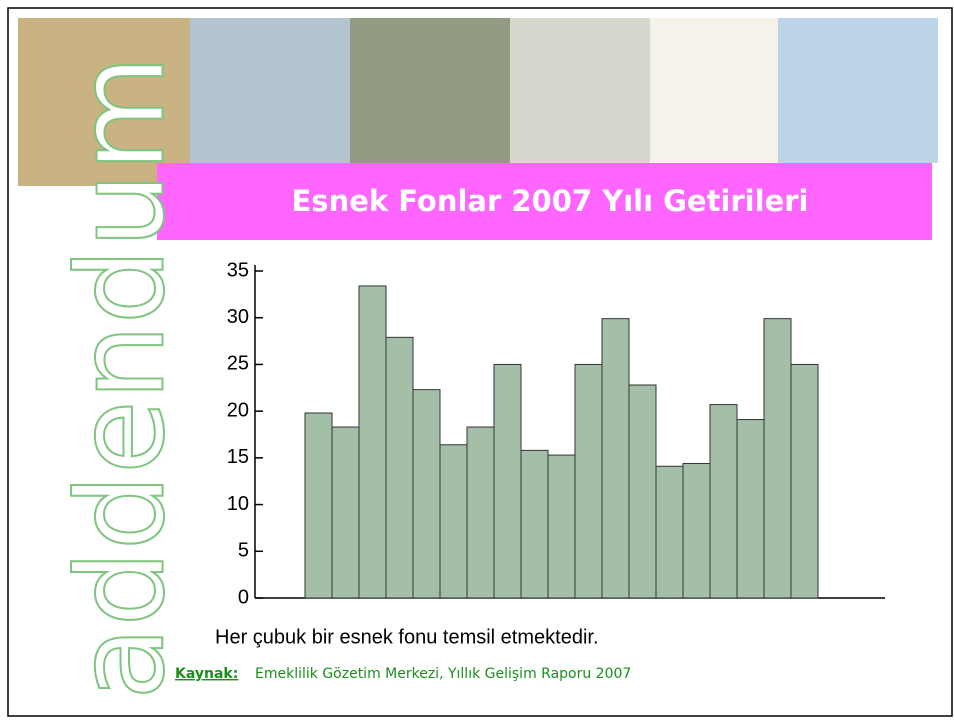 The image size is (954, 722). What do you see at coordinates (238, 270) in the screenshot?
I see `y-tick-label: 35` at bounding box center [238, 270].